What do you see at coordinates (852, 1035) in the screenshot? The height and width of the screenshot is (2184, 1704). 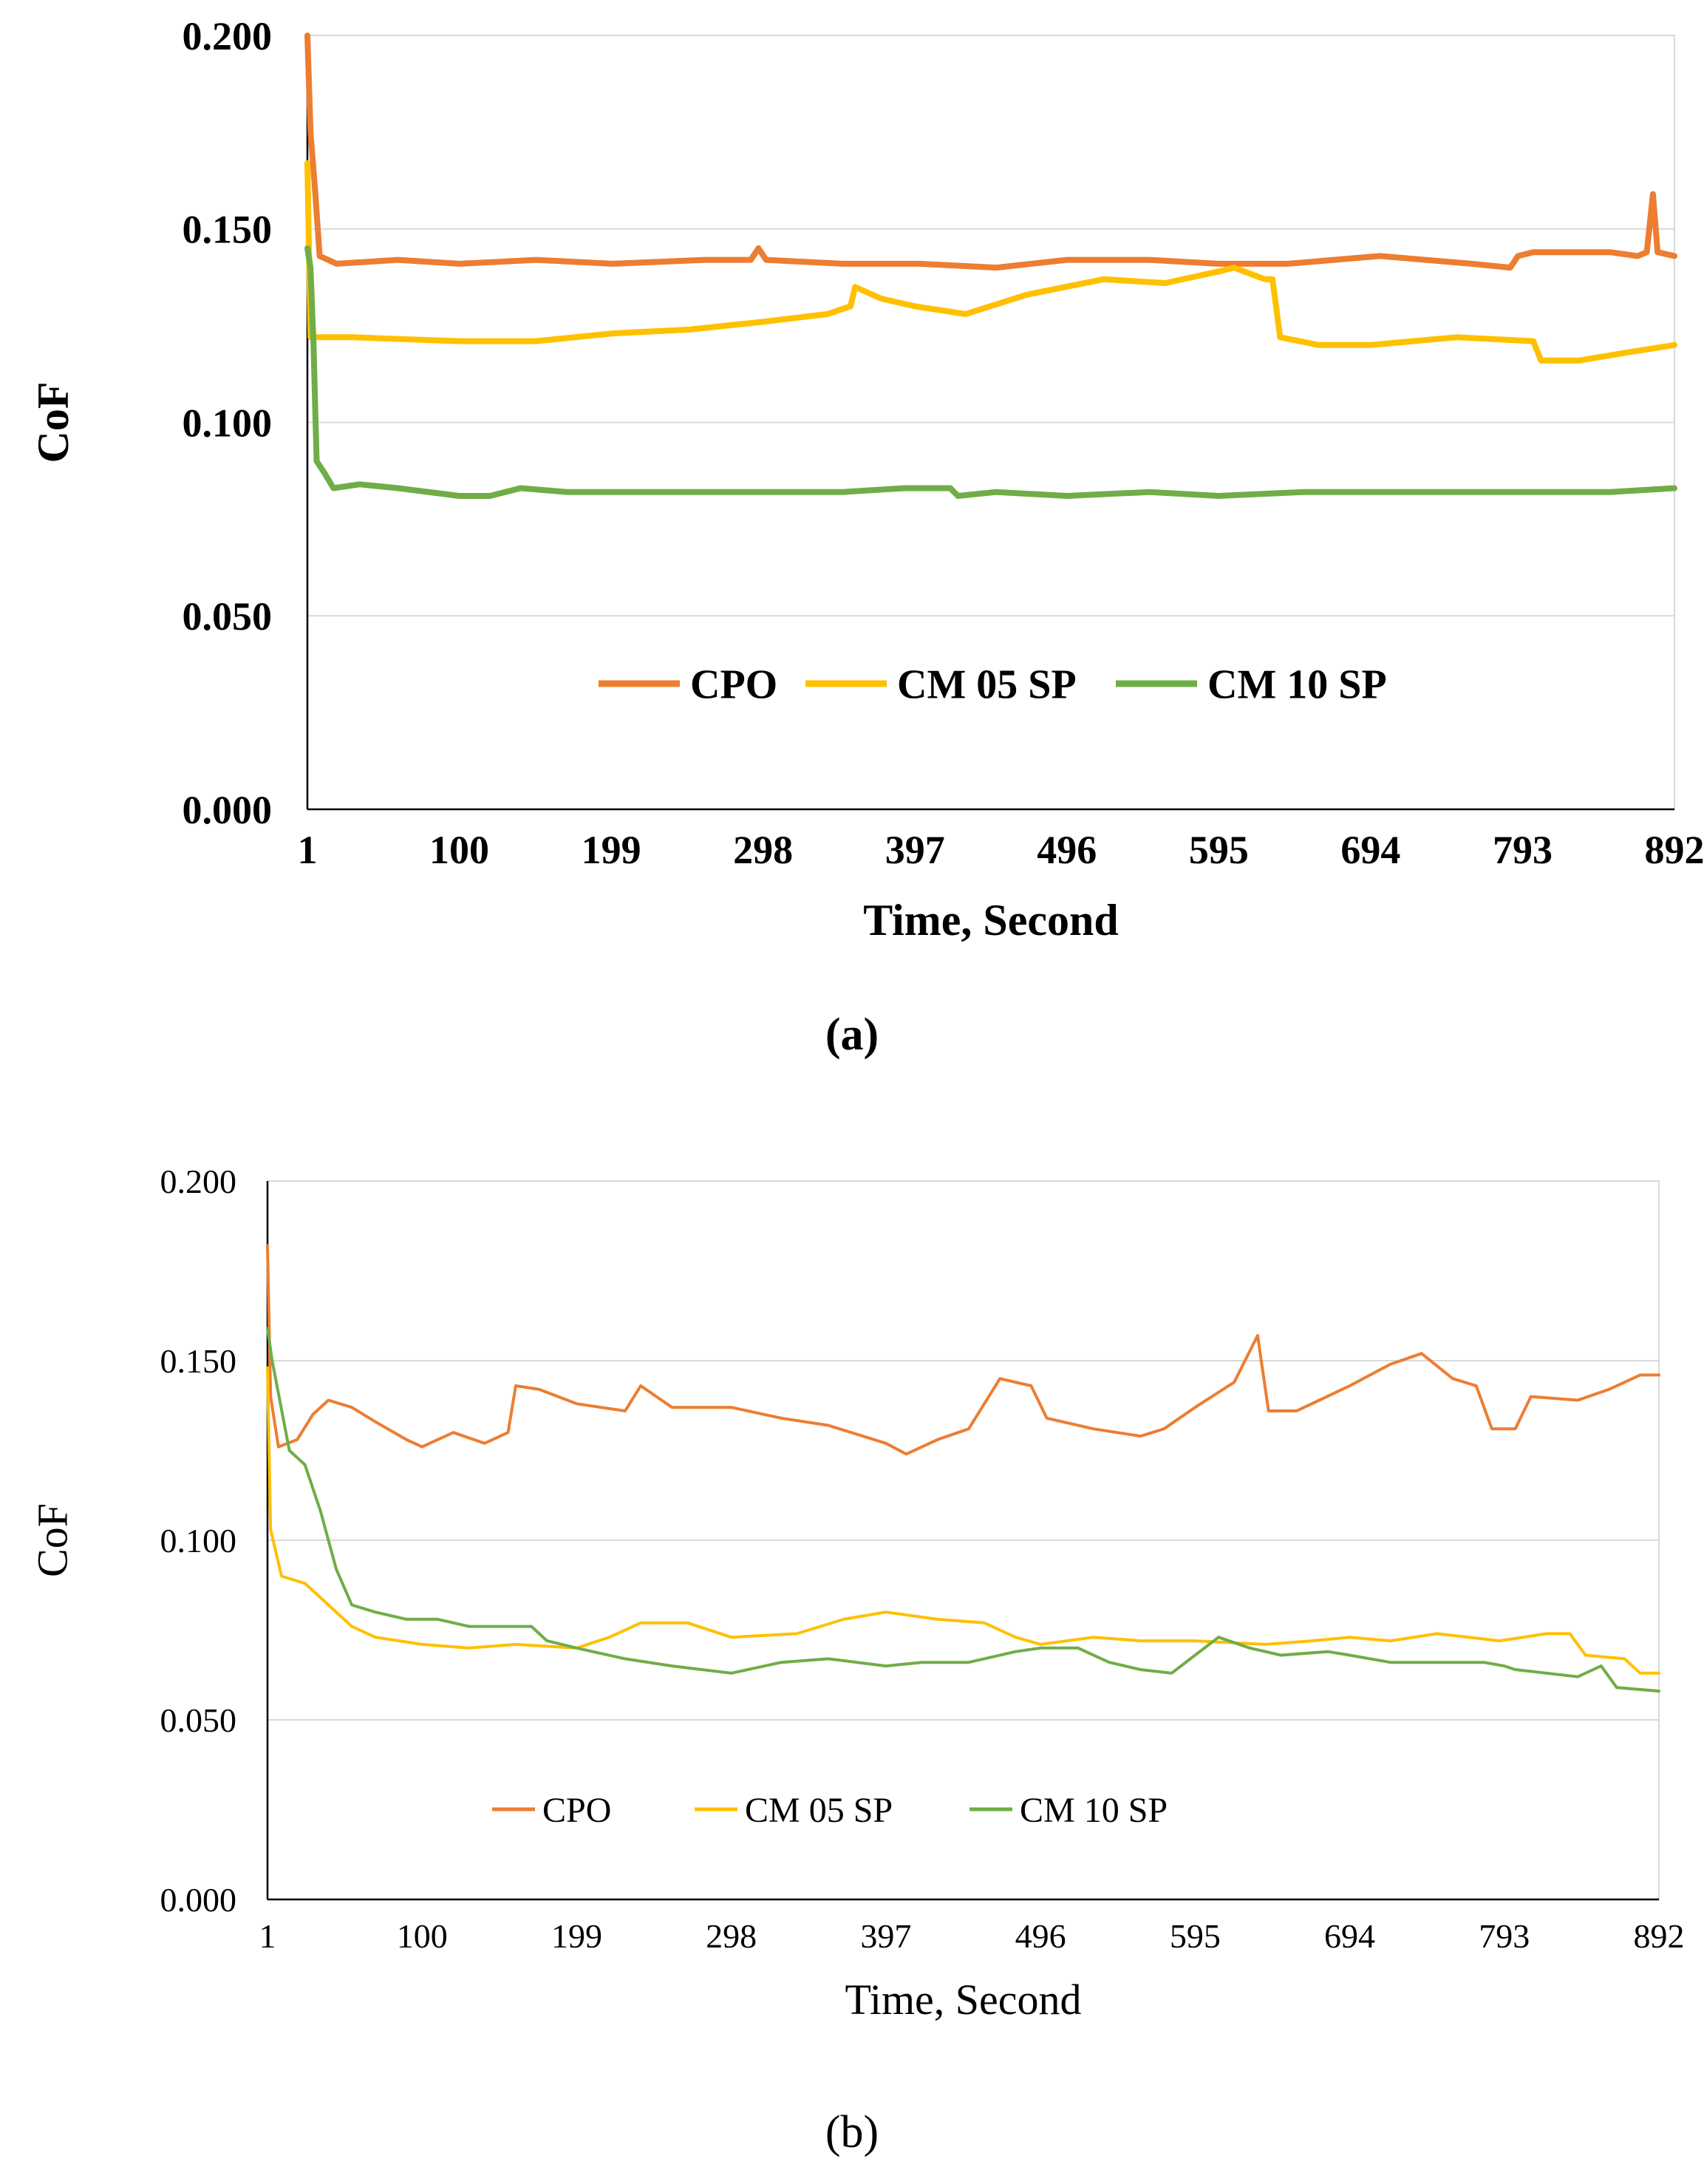 I see `panel-caption: (a)` at bounding box center [852, 1035].